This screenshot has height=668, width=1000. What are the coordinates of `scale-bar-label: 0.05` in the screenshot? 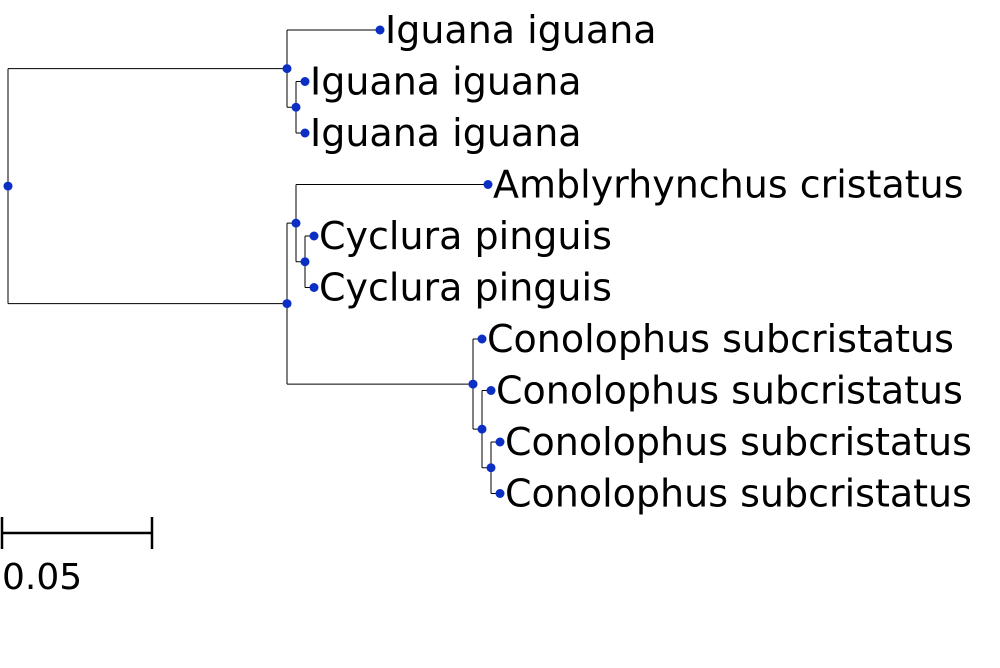 It's located at (42, 577).